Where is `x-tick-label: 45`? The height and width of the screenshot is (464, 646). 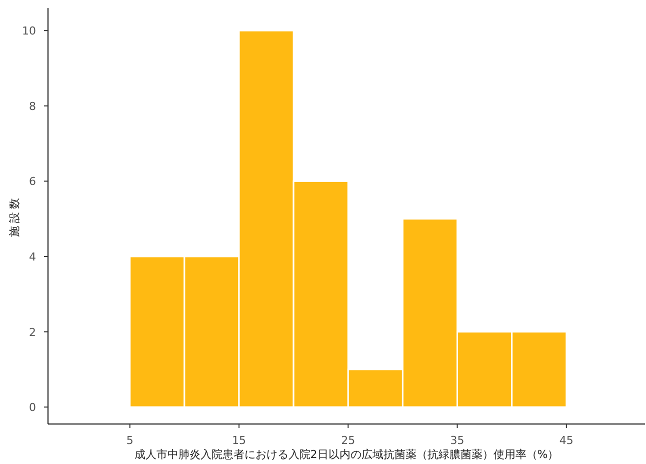 x-tick-label: 45 is located at coordinates (566, 440).